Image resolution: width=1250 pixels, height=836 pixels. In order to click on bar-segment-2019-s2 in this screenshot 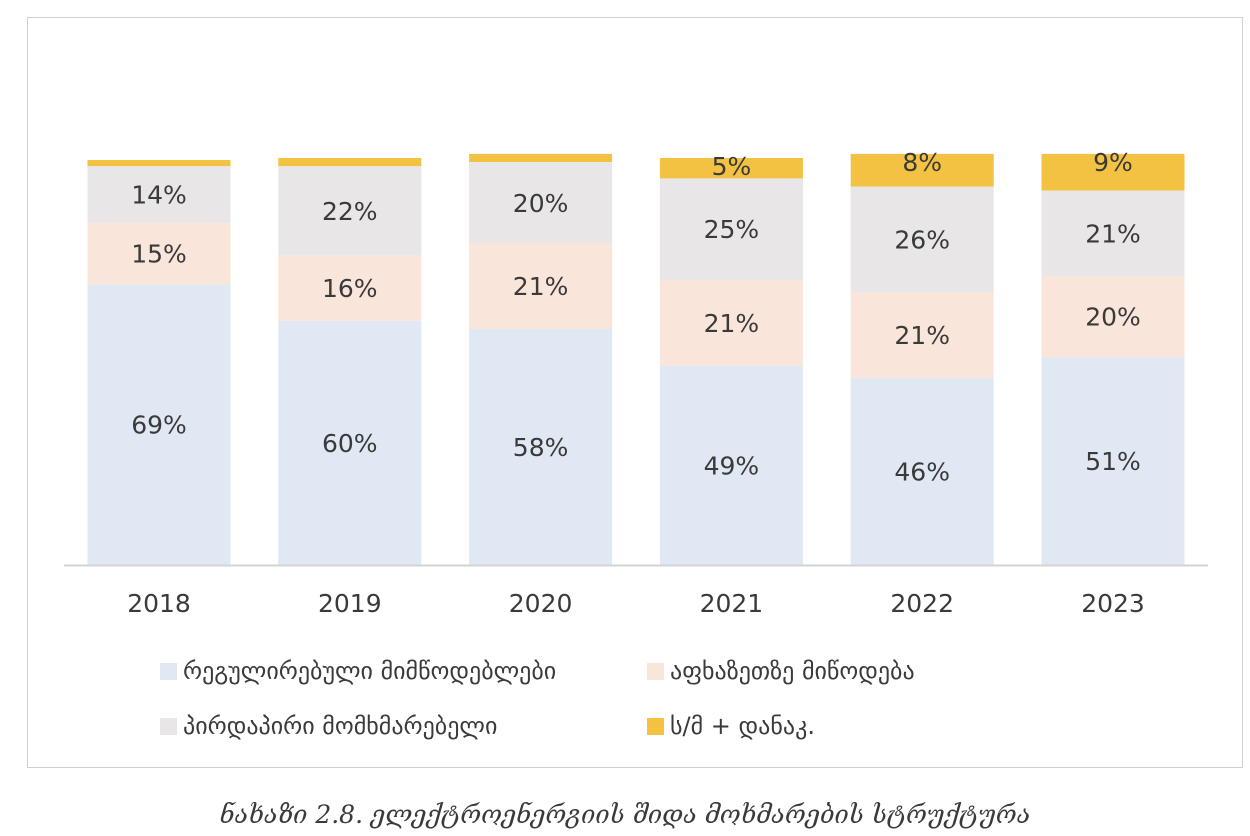, I will do `click(350, 211)`.